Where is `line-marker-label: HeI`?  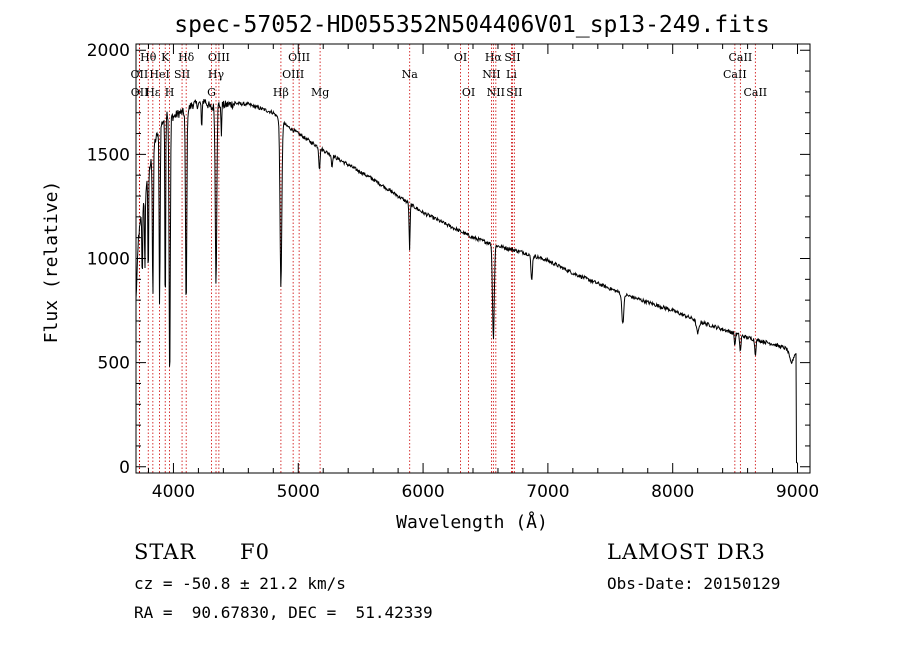
line-marker-label: HeI is located at coordinates (159, 74).